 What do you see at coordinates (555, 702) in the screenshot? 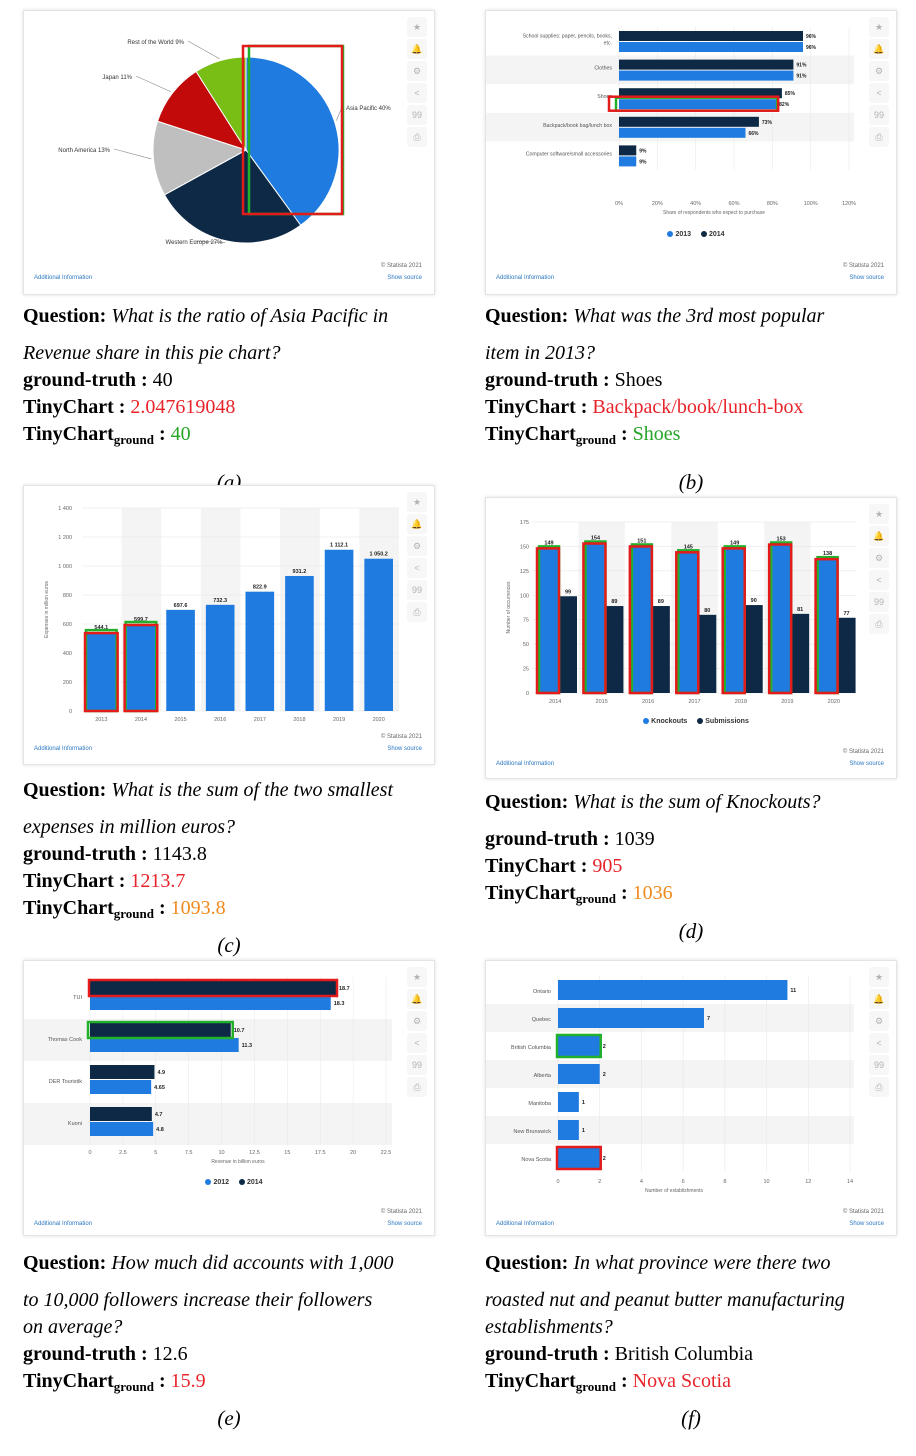
I see `x-tick-label: 2014` at bounding box center [555, 702].